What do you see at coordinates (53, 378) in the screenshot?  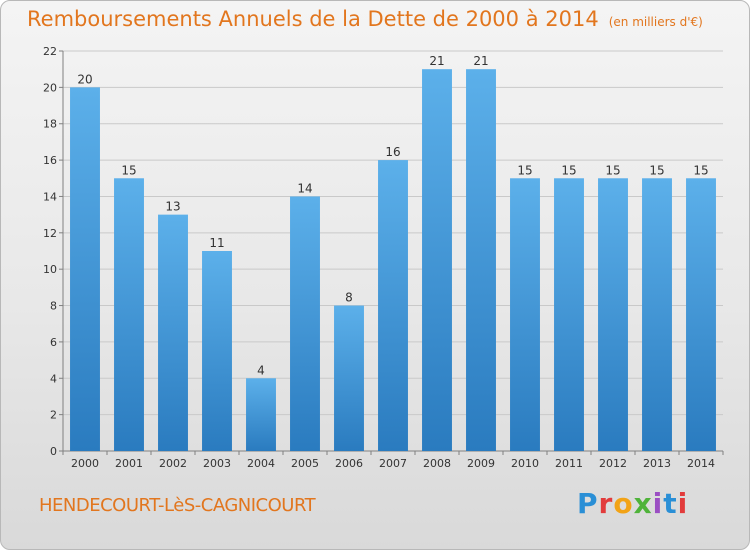 I see `y-tick-label: 4` at bounding box center [53, 378].